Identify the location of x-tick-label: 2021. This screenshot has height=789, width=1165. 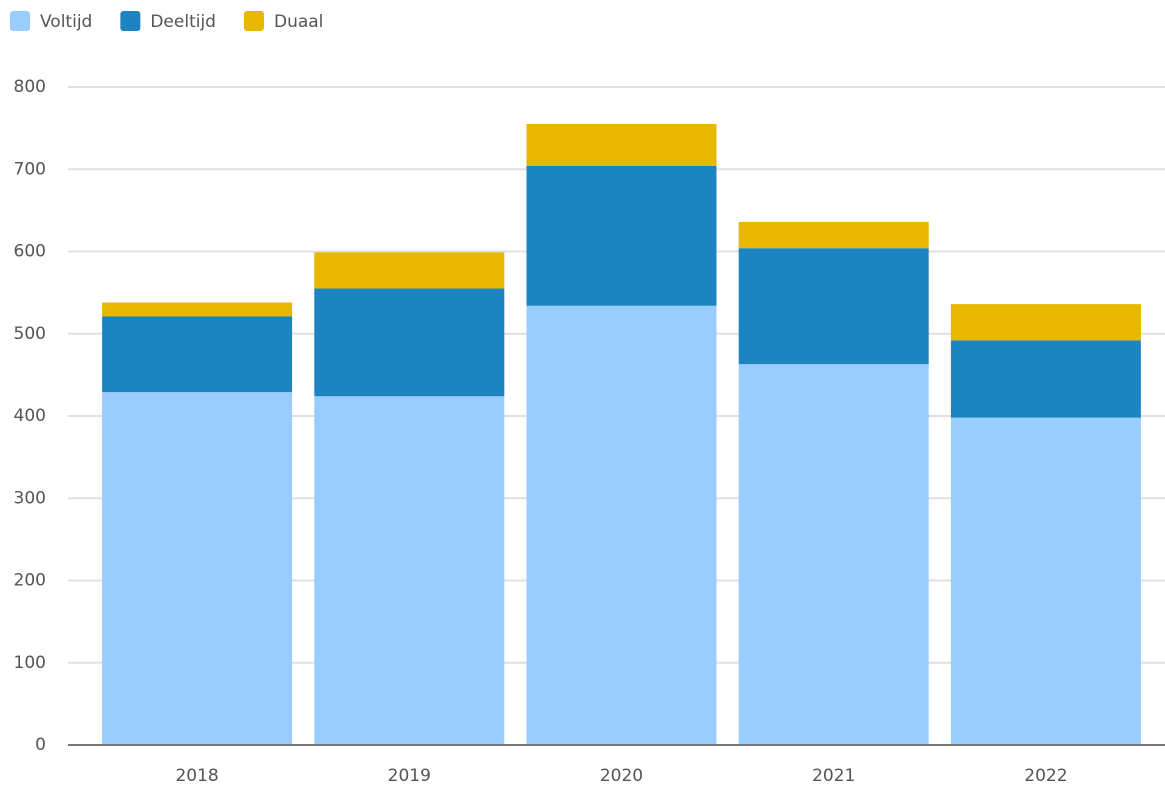
(833, 776).